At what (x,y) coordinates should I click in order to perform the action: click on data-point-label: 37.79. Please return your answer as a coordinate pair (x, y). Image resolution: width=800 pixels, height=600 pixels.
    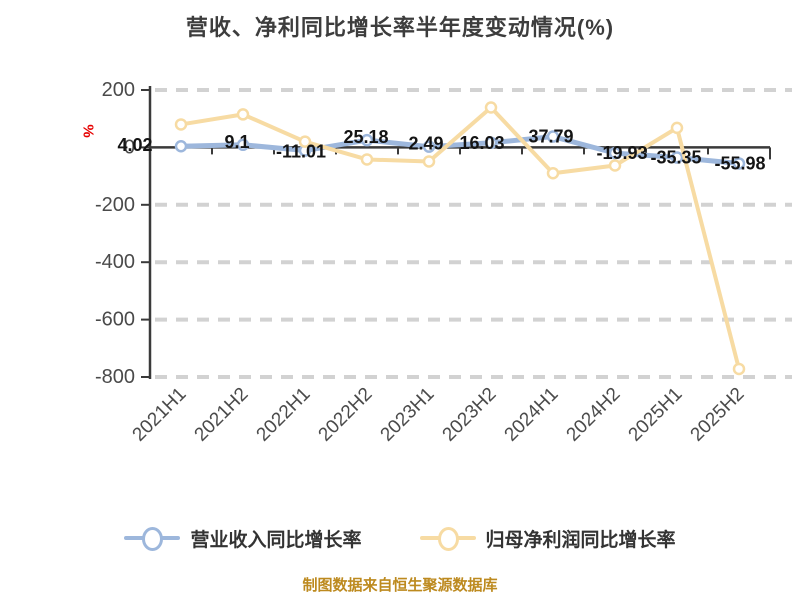
    Looking at the image, I should click on (550, 137).